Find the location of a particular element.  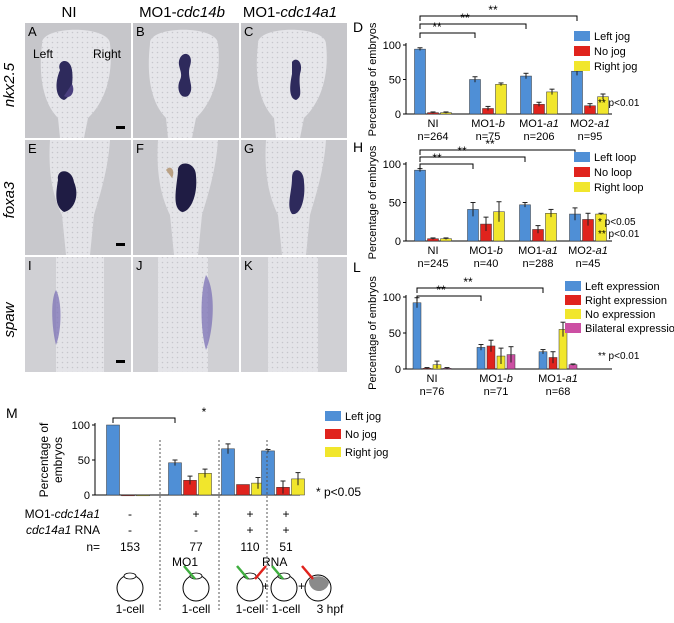

mo1-cell: - is located at coordinates (130, 514).